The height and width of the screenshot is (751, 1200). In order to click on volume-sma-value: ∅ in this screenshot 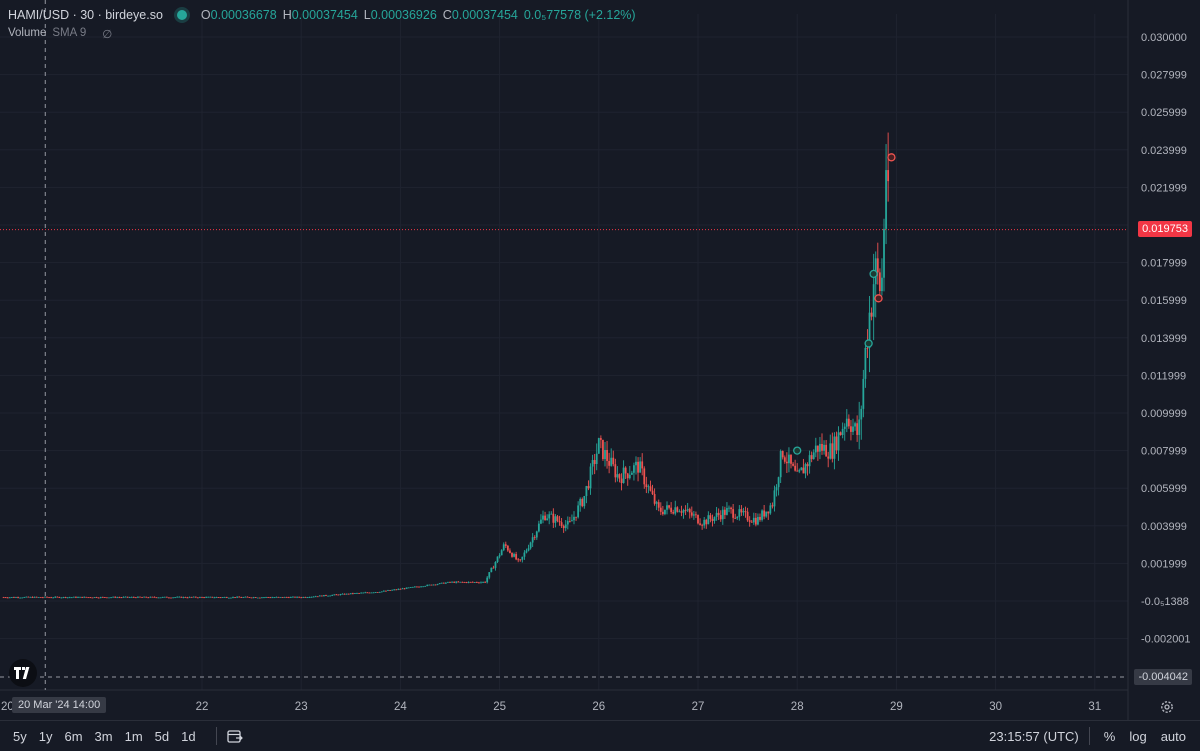, I will do `click(107, 35)`.